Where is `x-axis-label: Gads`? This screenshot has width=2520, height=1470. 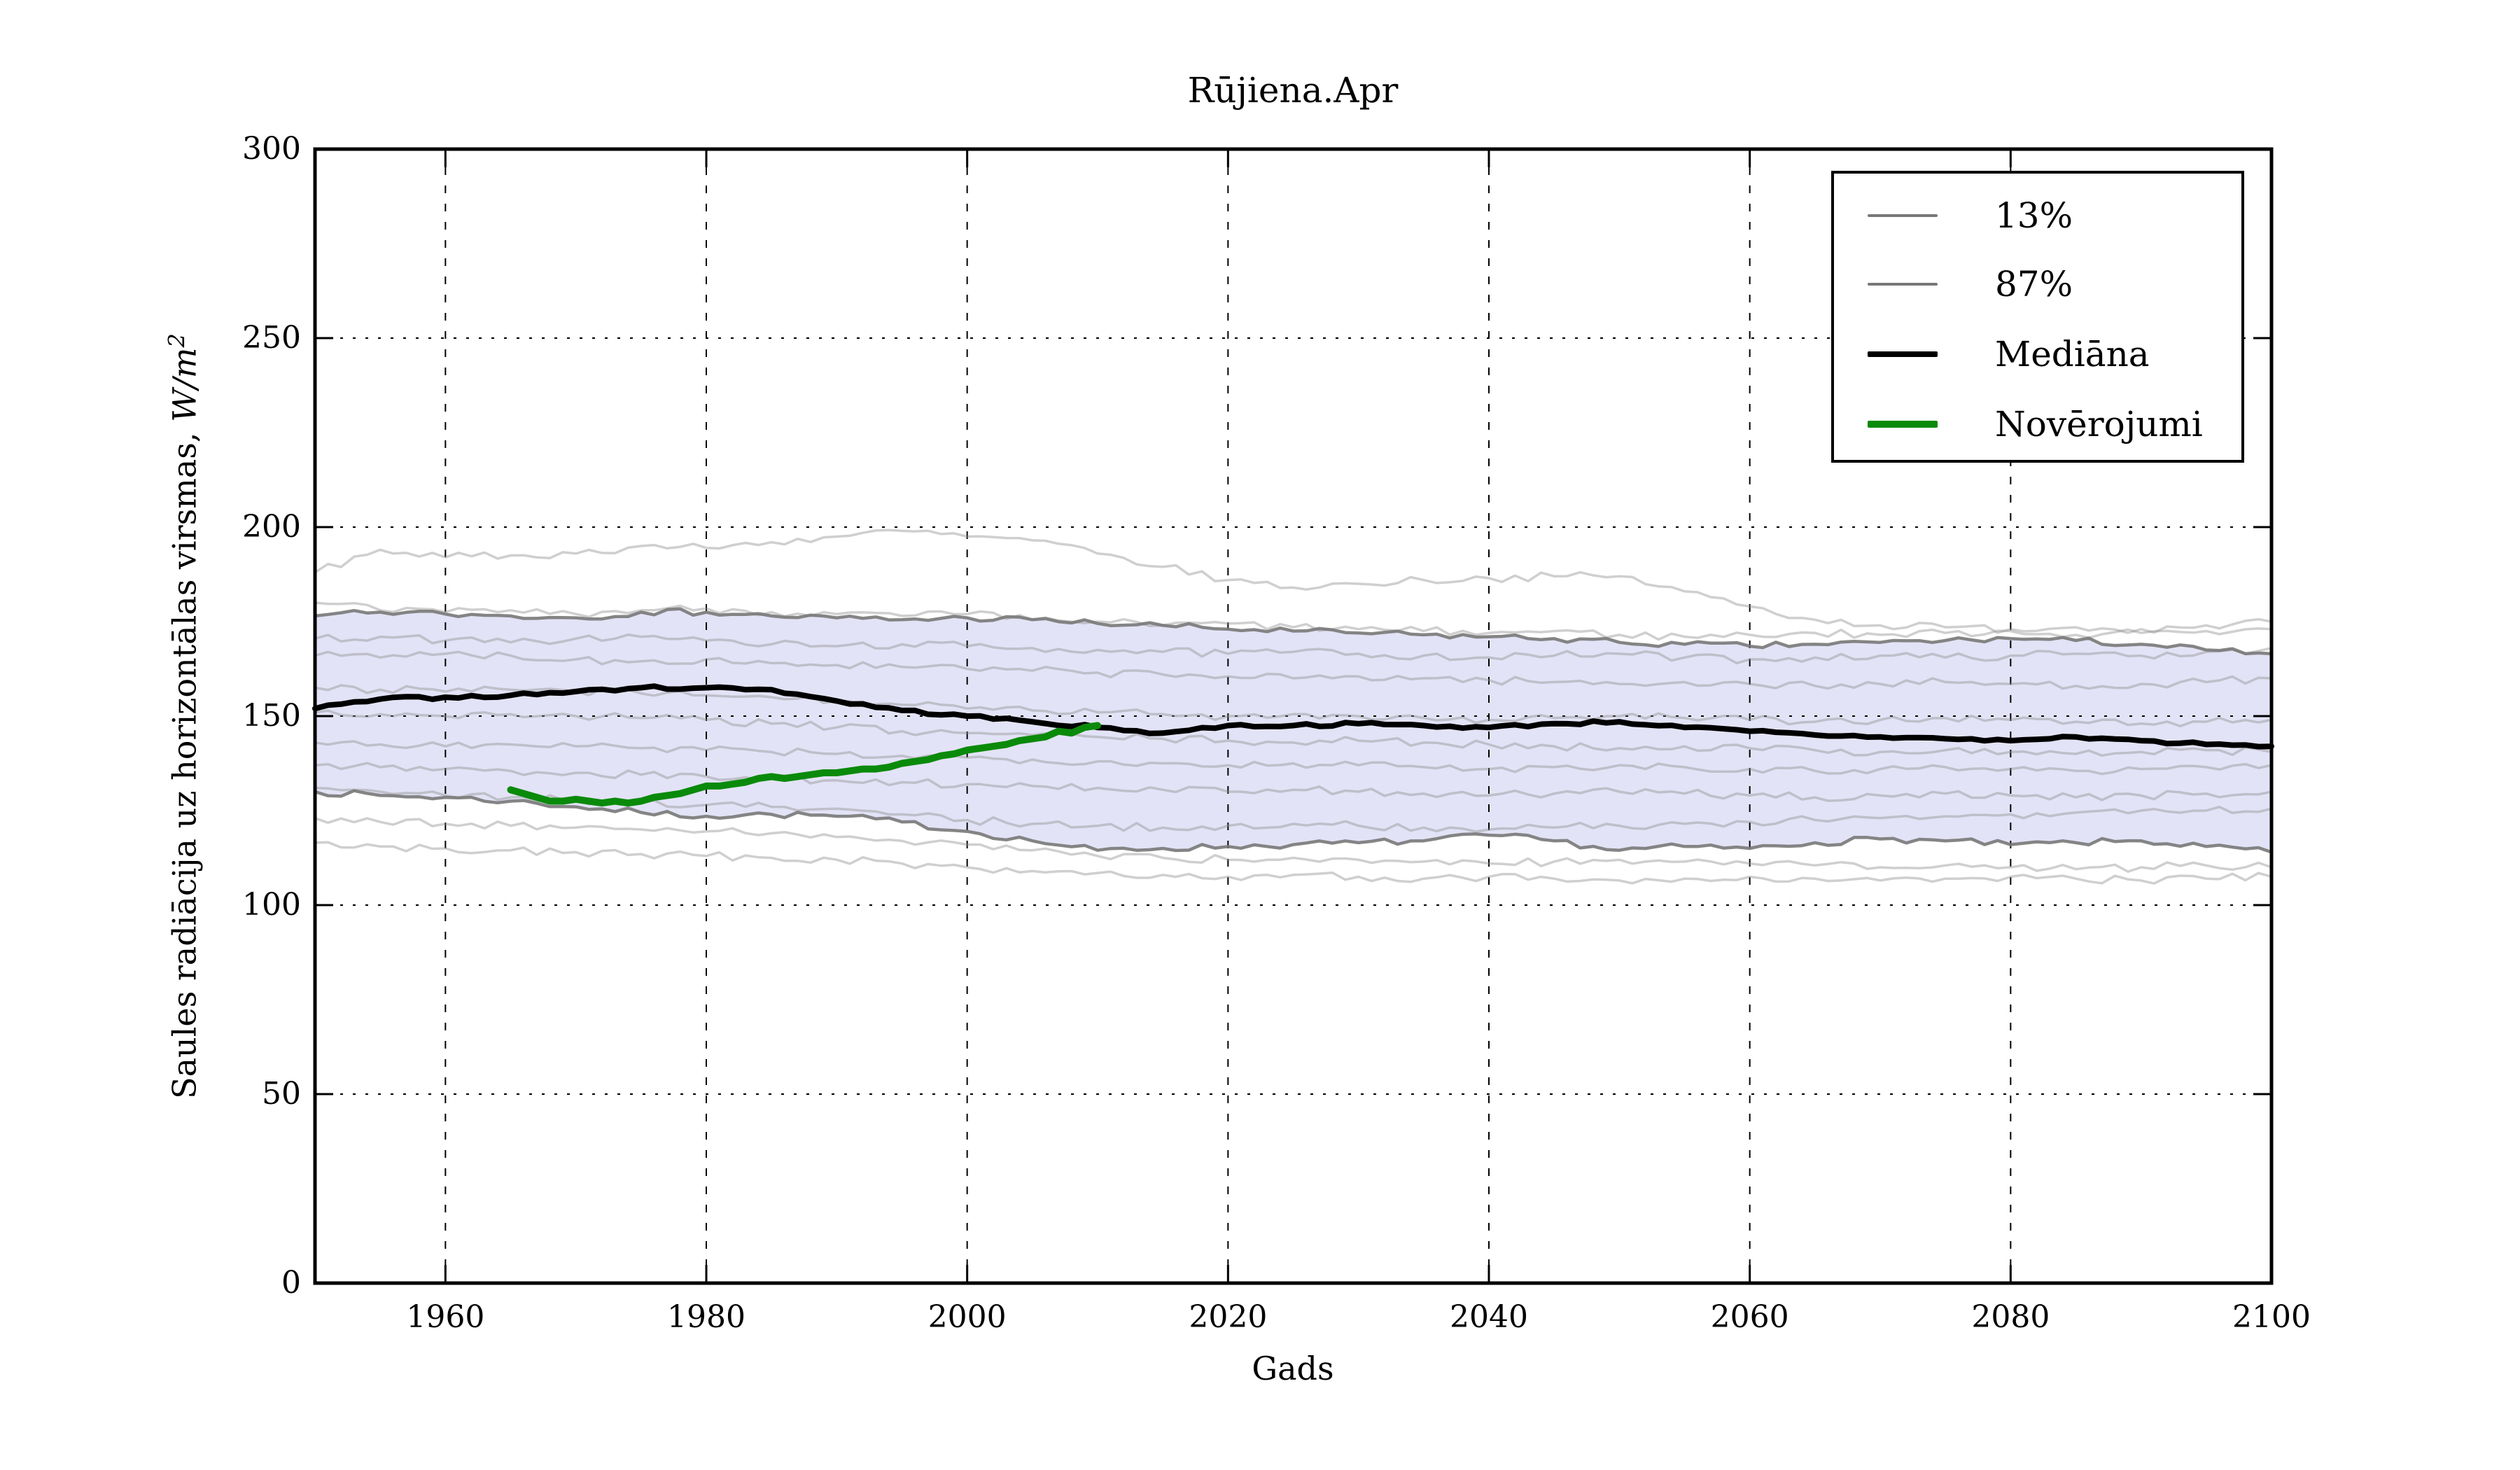
x-axis-label: Gads is located at coordinates (1293, 1368).